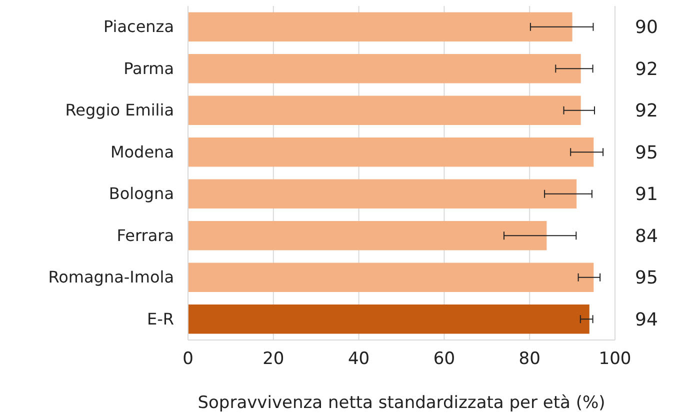  What do you see at coordinates (160, 318) in the screenshot?
I see `y-tick-label: E-R` at bounding box center [160, 318].